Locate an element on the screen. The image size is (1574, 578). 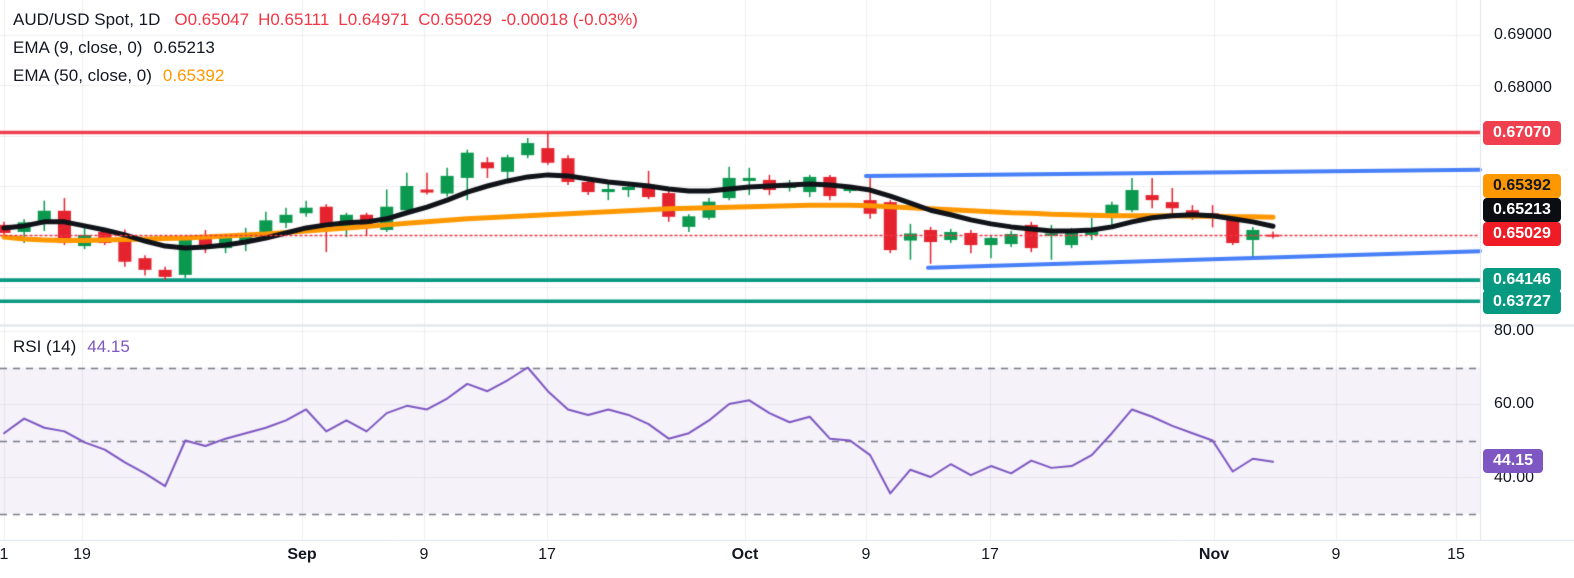
ema50-label: EMA (50, close, 0) is located at coordinates (82, 75).